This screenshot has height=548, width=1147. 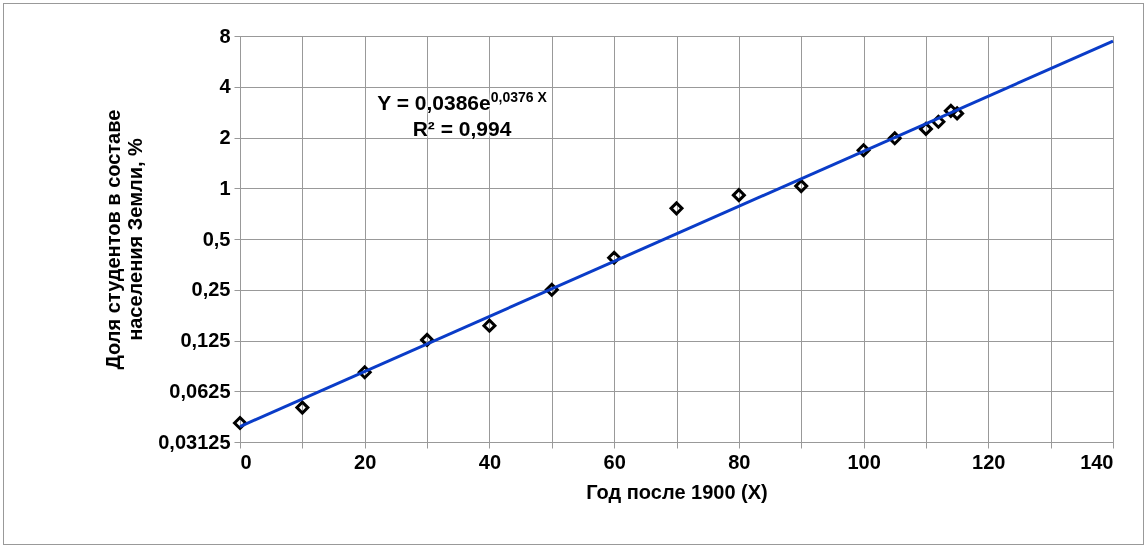 I want to click on annotation: Y = 0,0386e$^{0,0376 X}$, so click(x=462, y=102).